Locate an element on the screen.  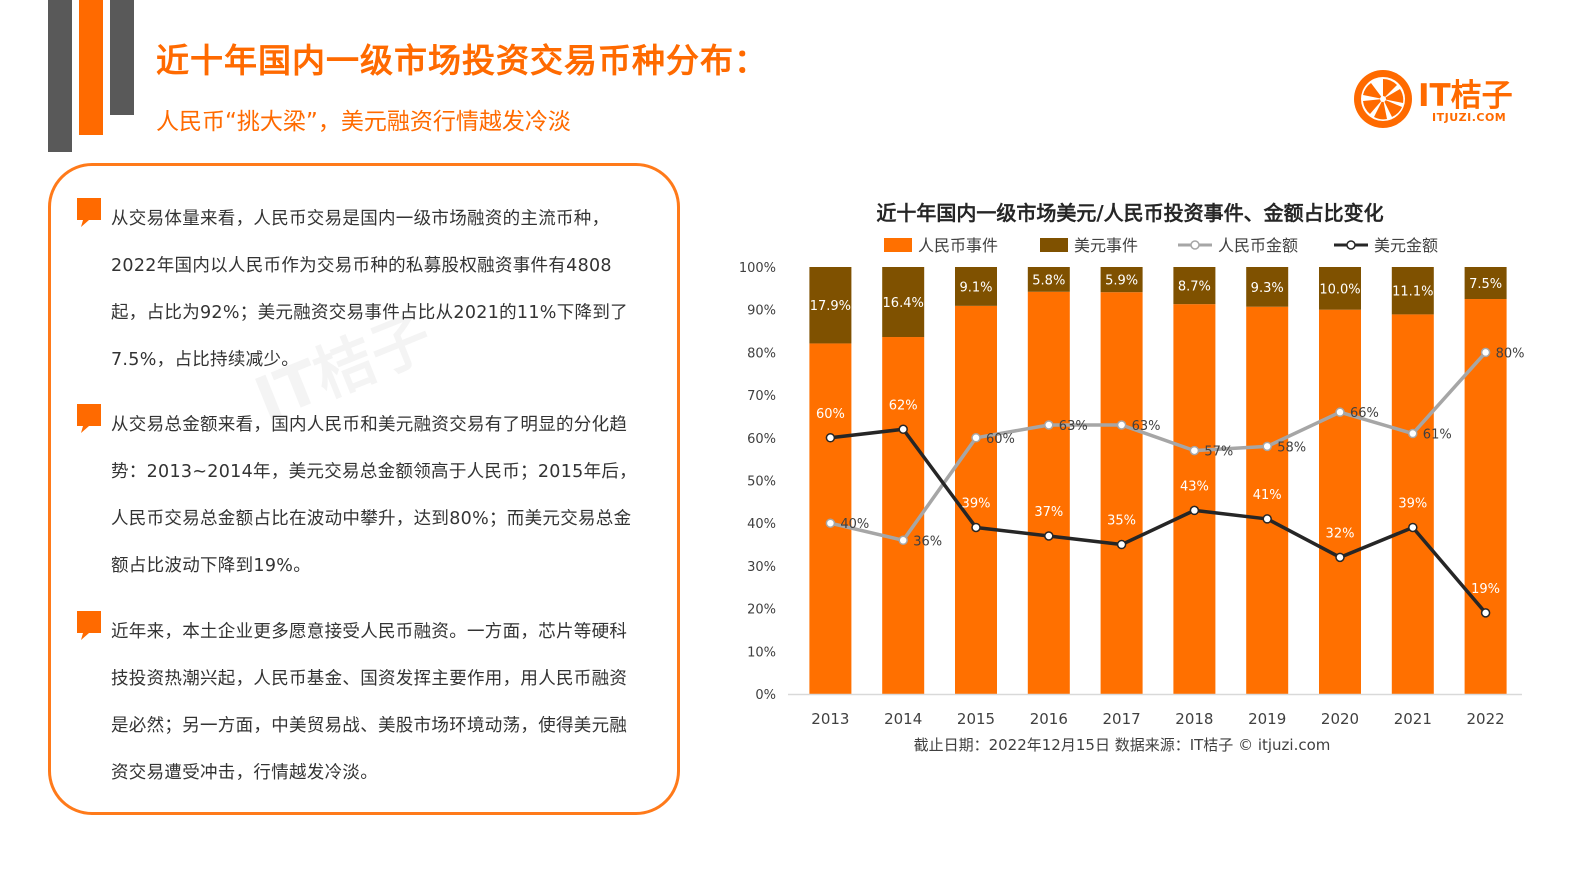
company-logo: IT桔子 ITJUZI.COM is located at coordinates (1442, 99).